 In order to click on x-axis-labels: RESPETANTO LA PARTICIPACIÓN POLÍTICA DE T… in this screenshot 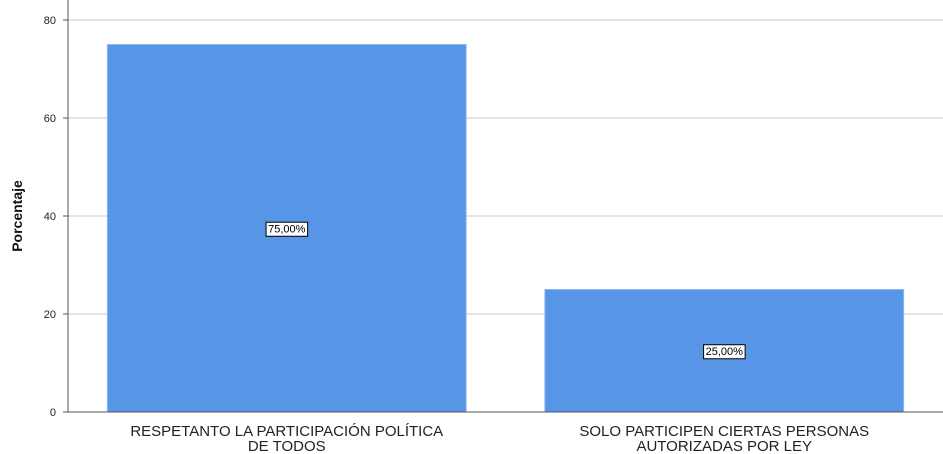, I will do `click(499, 438)`.